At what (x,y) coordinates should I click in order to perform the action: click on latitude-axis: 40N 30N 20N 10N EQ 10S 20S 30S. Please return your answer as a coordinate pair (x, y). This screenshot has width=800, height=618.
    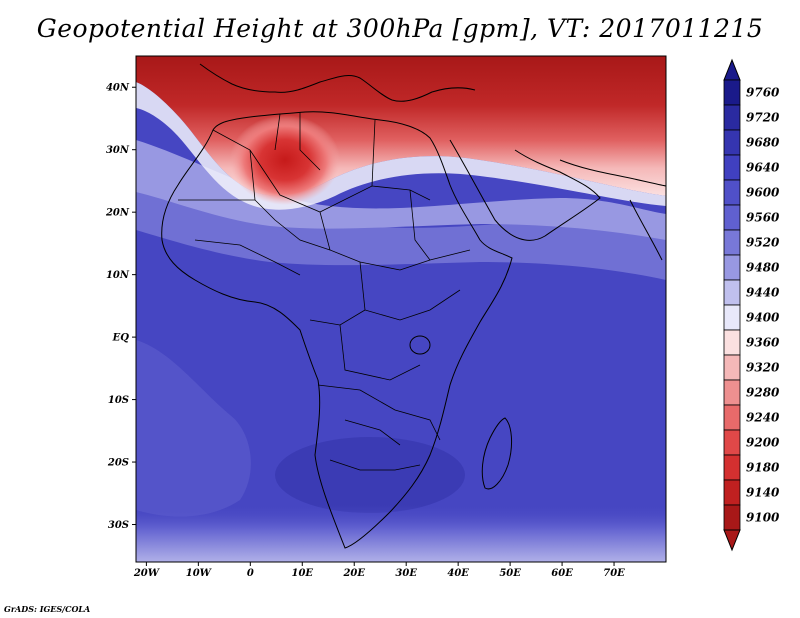
    Looking at the image, I should click on (120, 307).